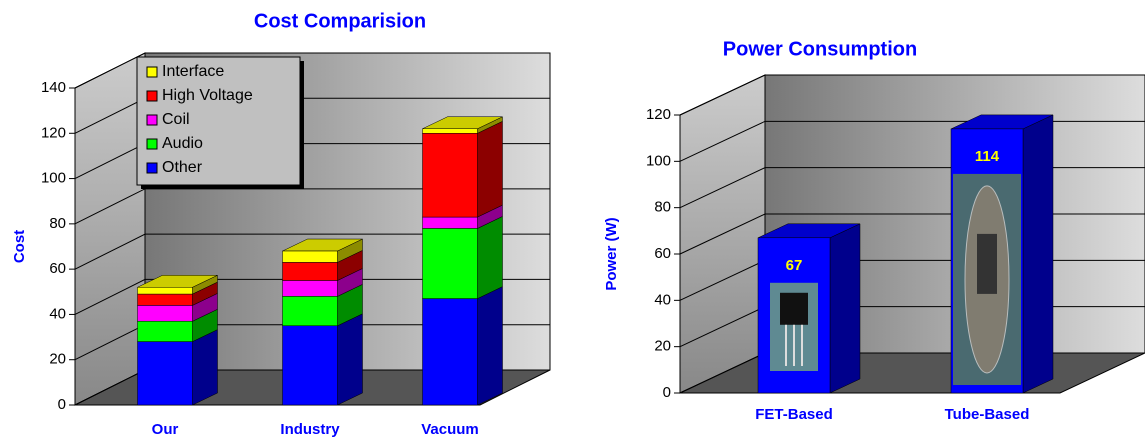 This screenshot has width=1145, height=443. Describe the element at coordinates (207, 95) in the screenshot. I see `legend-label: High Voltage` at that location.